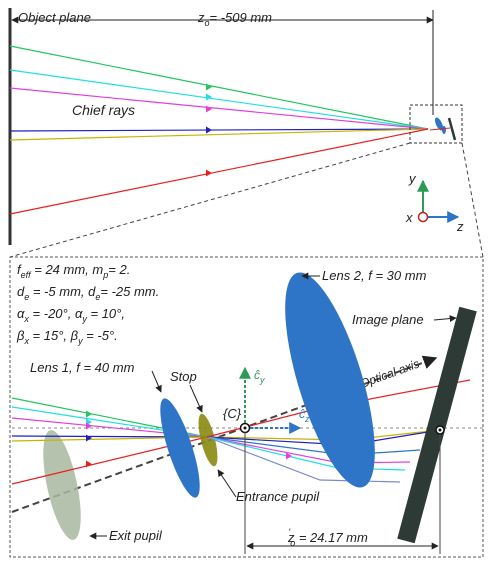 The image size is (492, 565). Describe the element at coordinates (88, 293) in the screenshot. I see `param-line-2: de = -5 mm, de= -25 mm.` at that location.